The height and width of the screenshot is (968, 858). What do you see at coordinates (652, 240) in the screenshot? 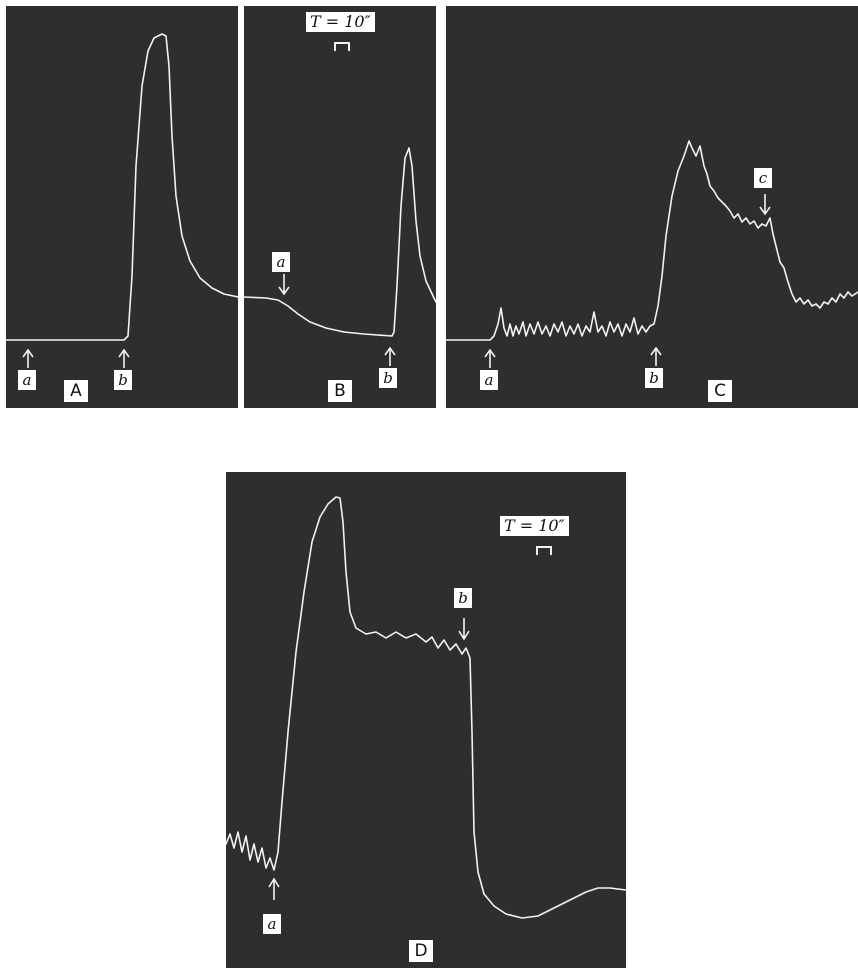
I see `panel-c-trace` at bounding box center [652, 240].